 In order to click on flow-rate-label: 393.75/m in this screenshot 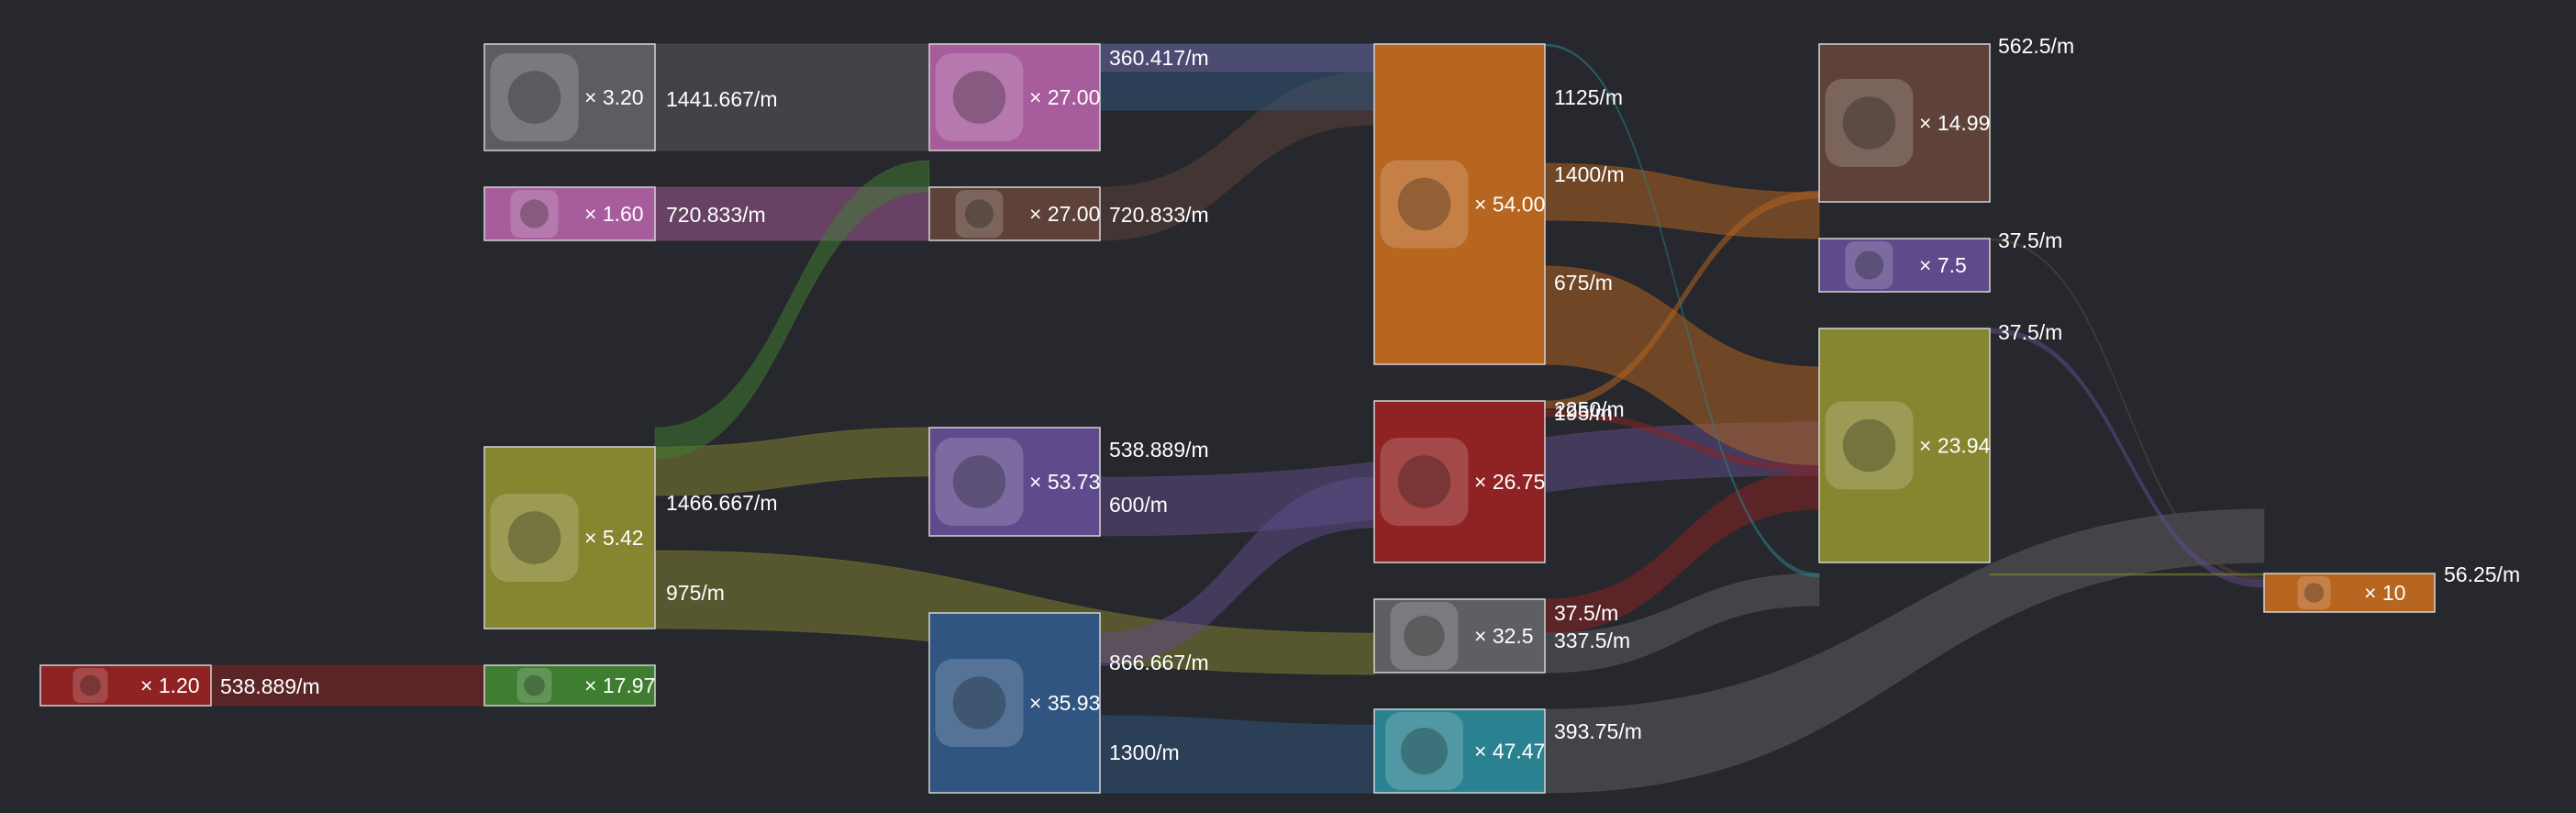, I will do `click(1598, 731)`.